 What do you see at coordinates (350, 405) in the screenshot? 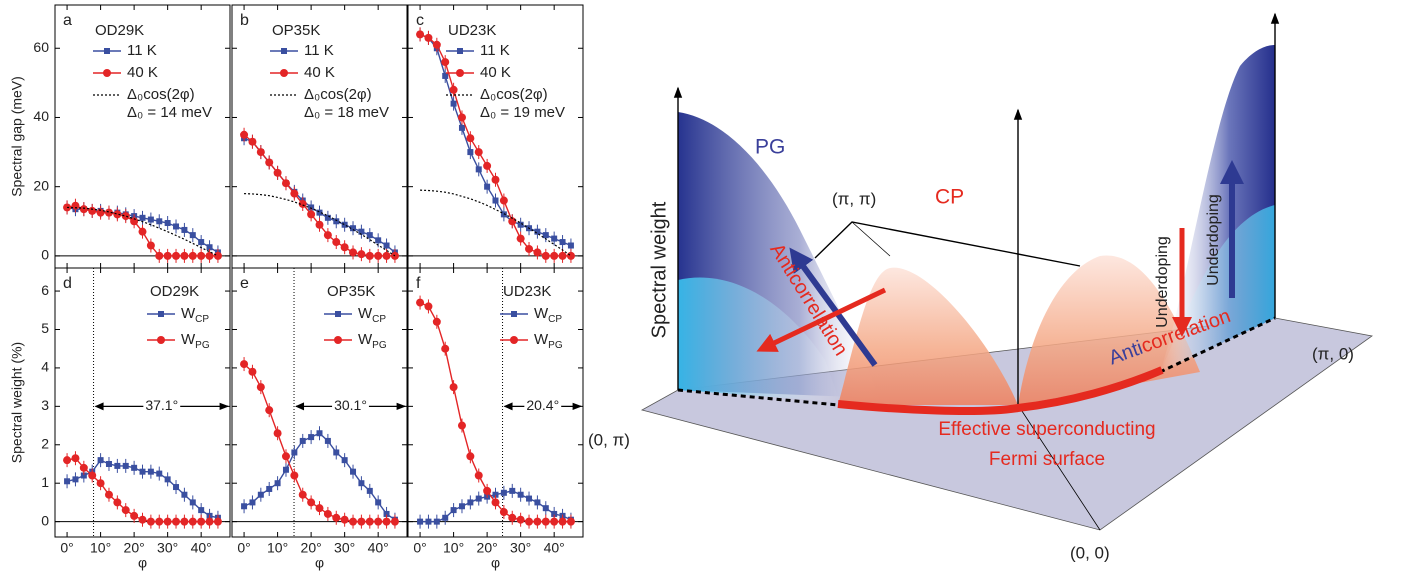
I see `label-bg` at bounding box center [350, 405].